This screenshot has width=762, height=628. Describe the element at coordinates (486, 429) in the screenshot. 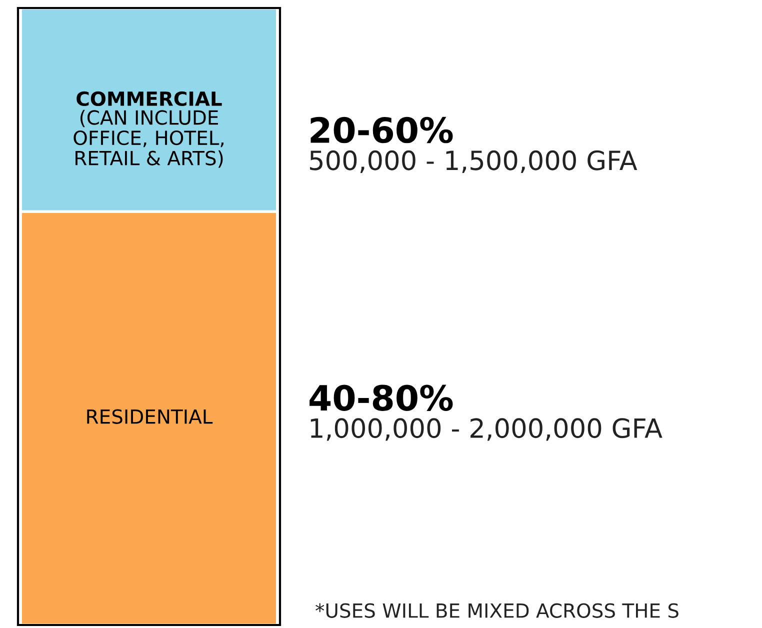

I see `text: 1,000,000 - 2,000,000 GFA` at that location.